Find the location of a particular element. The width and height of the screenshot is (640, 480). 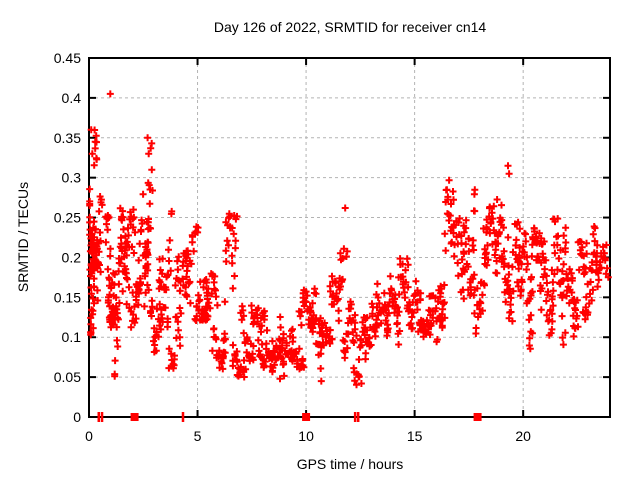

svg-text: 0.1 is located at coordinates (72, 337).